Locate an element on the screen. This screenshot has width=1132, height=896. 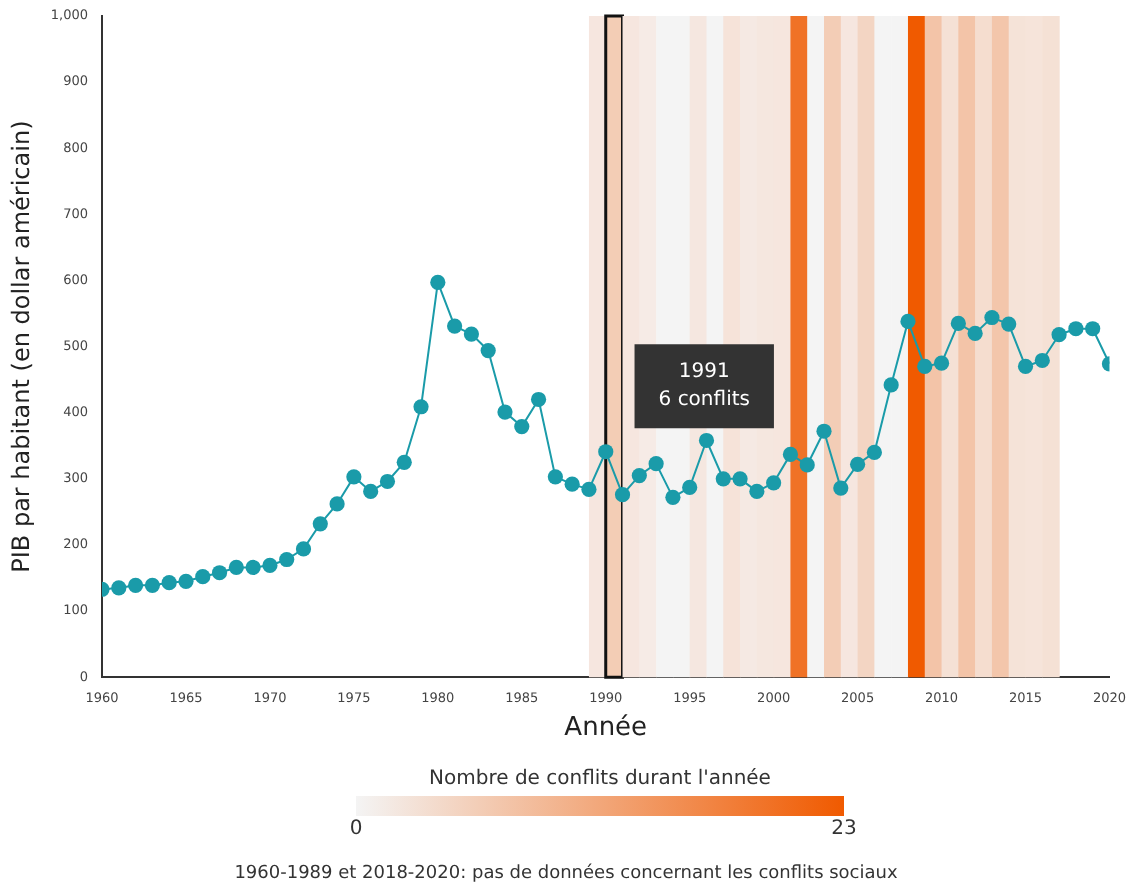
color-bar-label: 23 is located at coordinates (844, 829).